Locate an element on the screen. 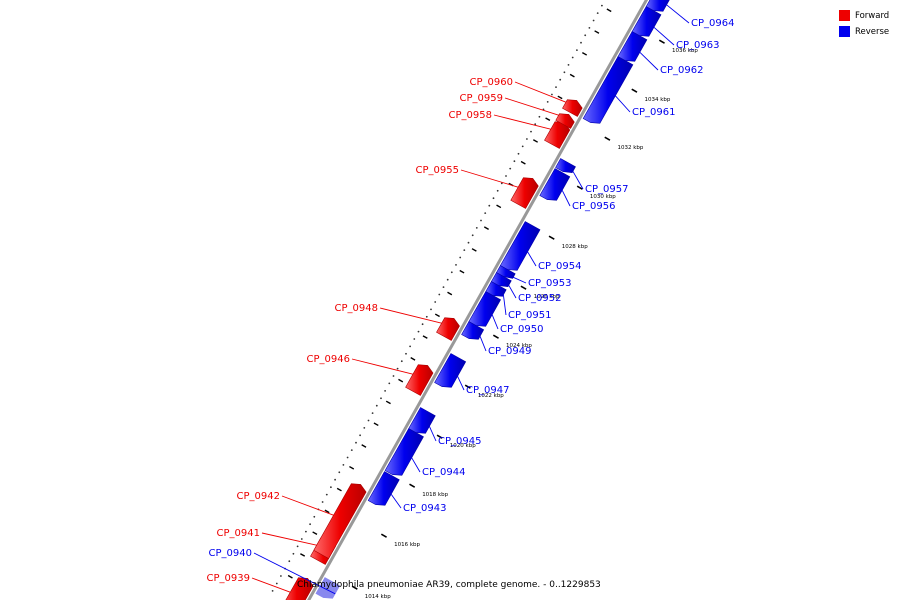  gene-label-cp-0961: CP_0961 is located at coordinates (653, 112).